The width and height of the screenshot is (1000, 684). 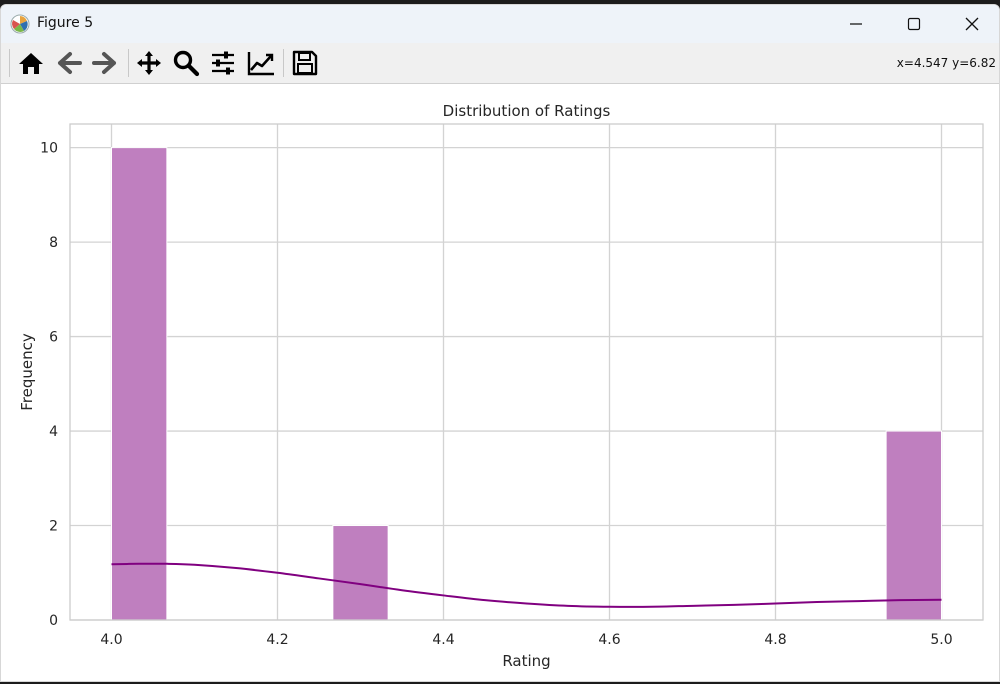 I want to click on y-tick-label: 8, so click(x=53, y=243).